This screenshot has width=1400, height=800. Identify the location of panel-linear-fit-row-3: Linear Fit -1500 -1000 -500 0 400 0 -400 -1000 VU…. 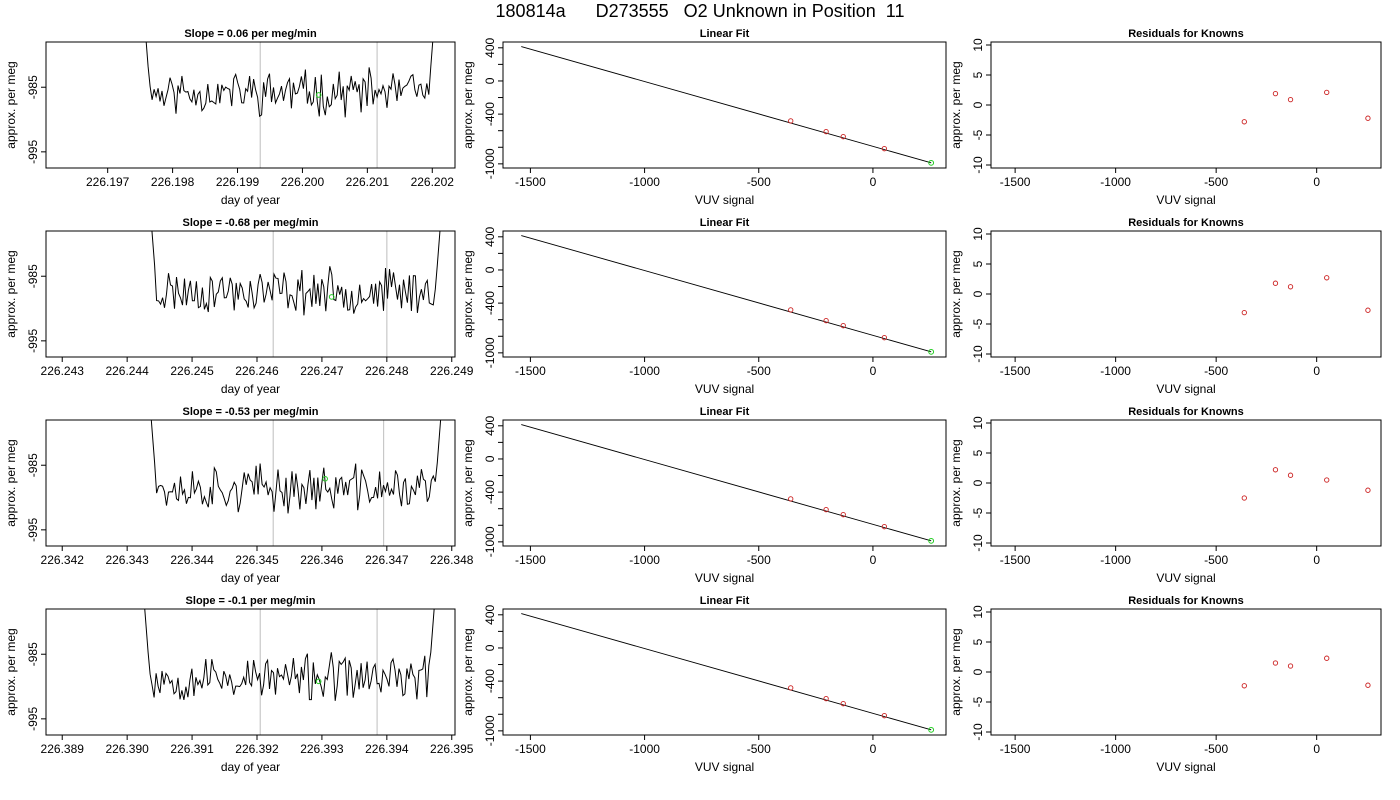
(704, 495).